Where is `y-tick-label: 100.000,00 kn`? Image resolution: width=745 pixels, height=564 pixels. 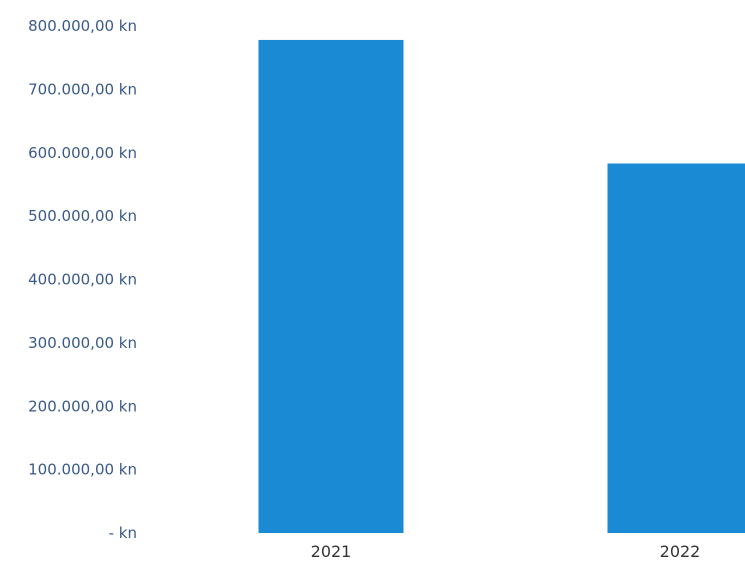
y-tick-label: 100.000,00 kn is located at coordinates (82, 470).